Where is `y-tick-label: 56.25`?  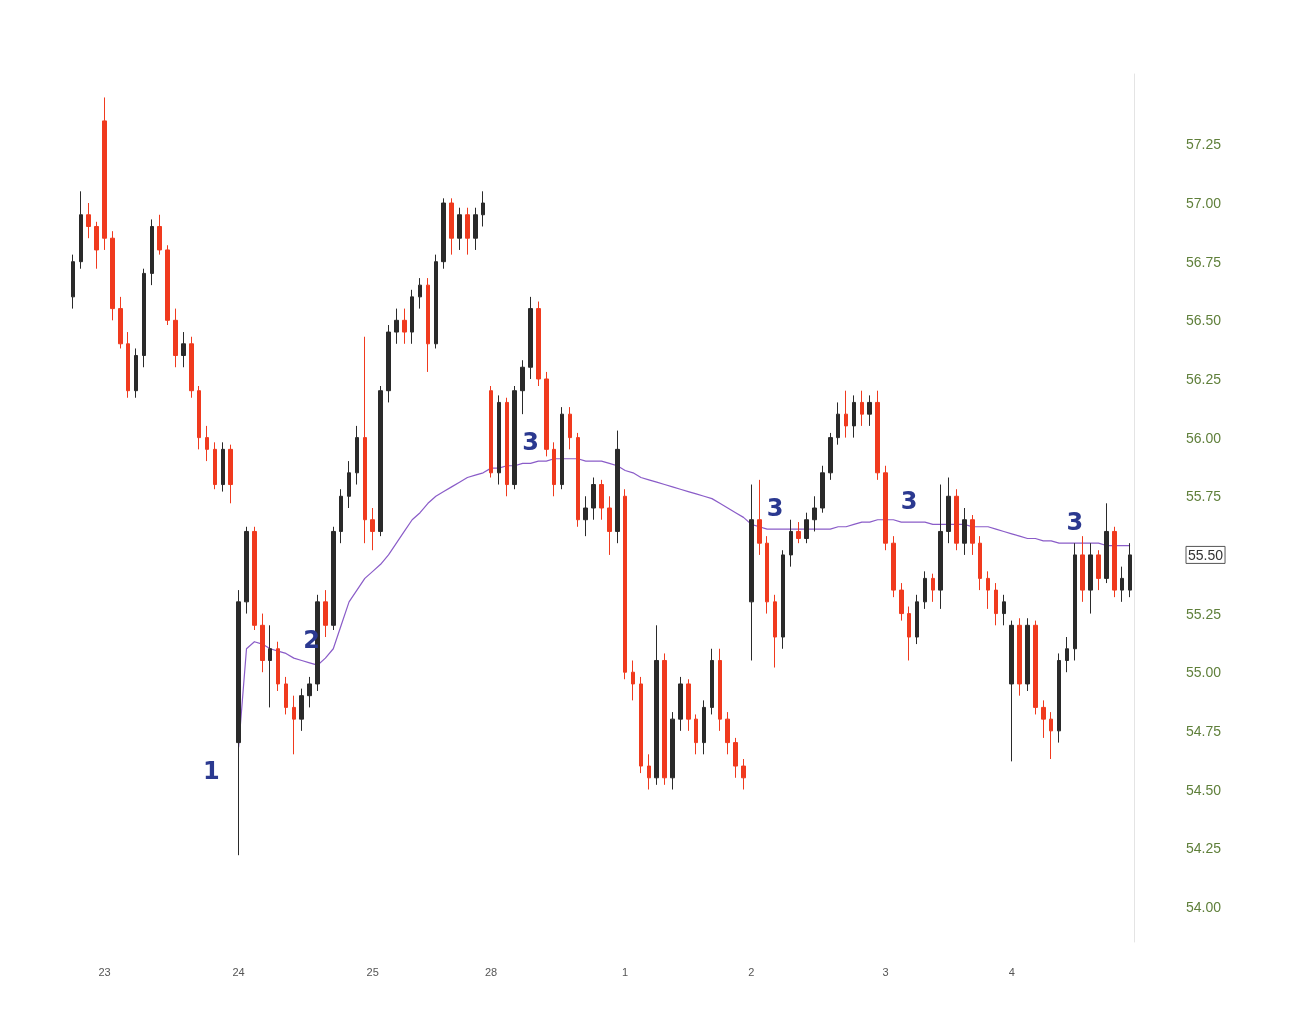 y-tick-label: 56.25 is located at coordinates (1204, 378).